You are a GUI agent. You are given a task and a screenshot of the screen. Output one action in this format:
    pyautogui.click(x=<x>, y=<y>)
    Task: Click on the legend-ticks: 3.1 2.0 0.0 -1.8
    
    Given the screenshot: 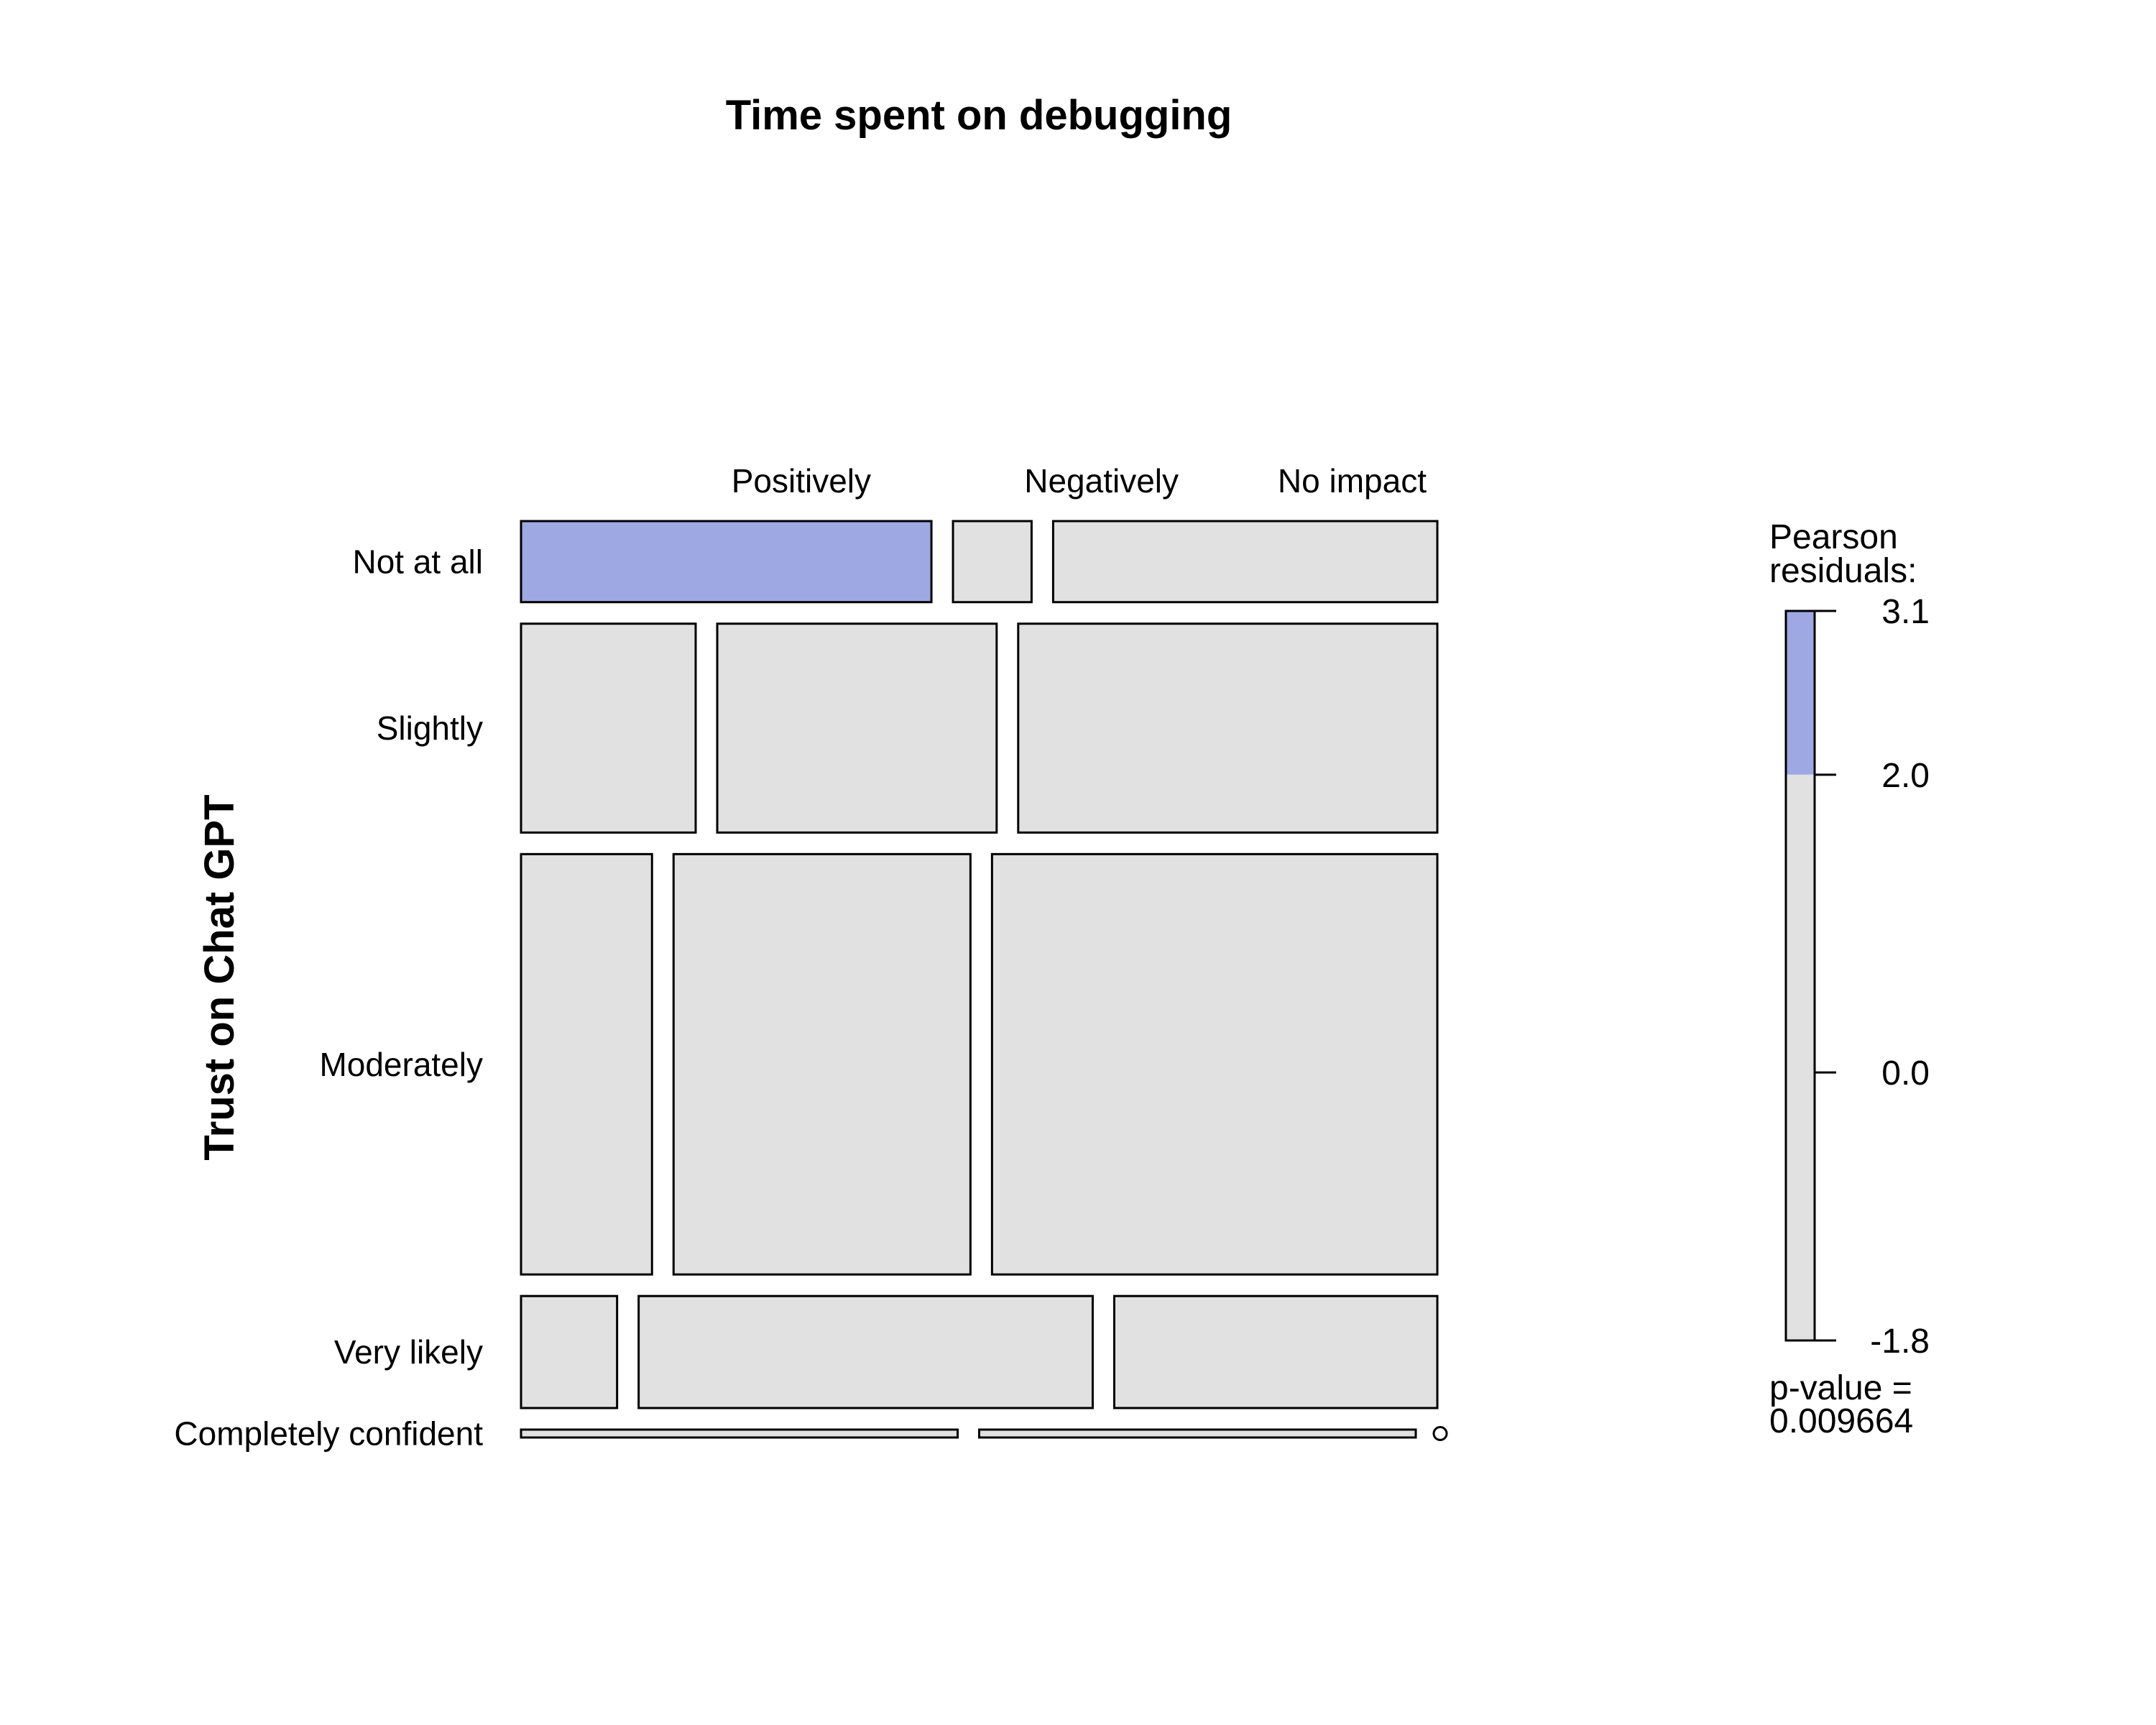 What is the action you would take?
    pyautogui.click(x=1872, y=977)
    